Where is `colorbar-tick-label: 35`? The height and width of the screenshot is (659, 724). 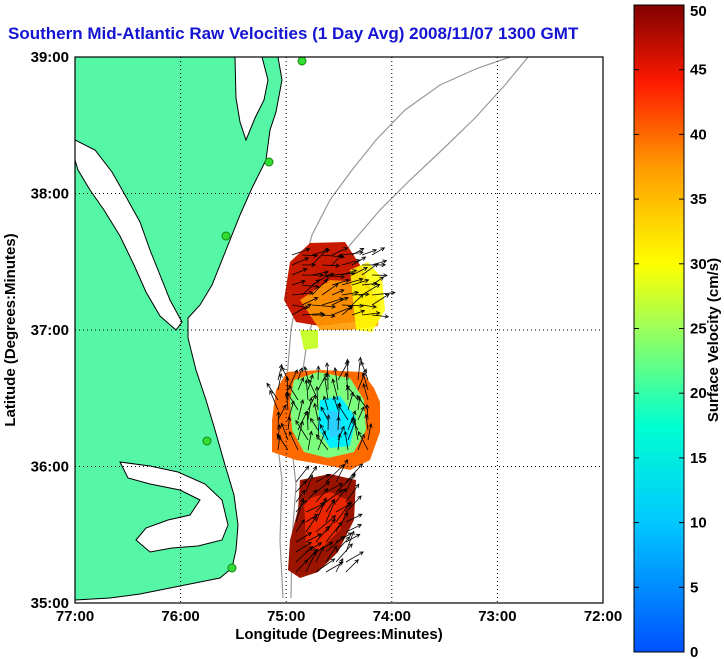
colorbar-tick-label: 35 is located at coordinates (698, 199).